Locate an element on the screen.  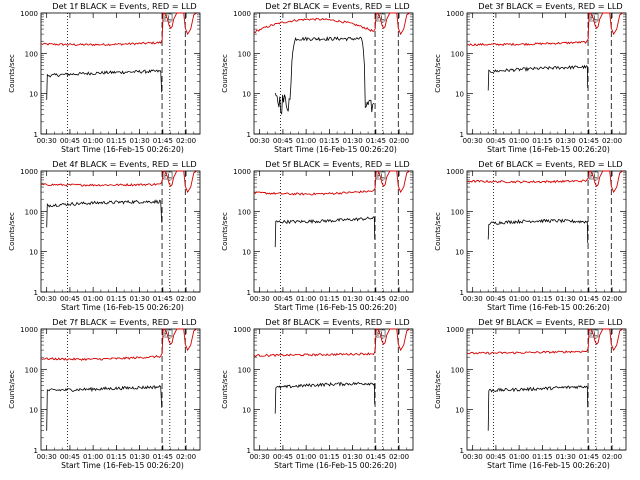
panel-title: Det 2f BLACK = Events, RED = LLD is located at coordinates (337, 6).